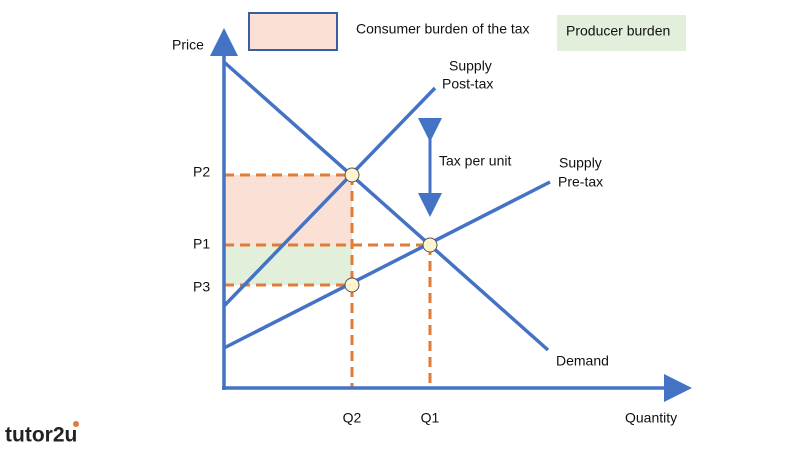  I want to click on supply-post-tax-curve, so click(329, 197).